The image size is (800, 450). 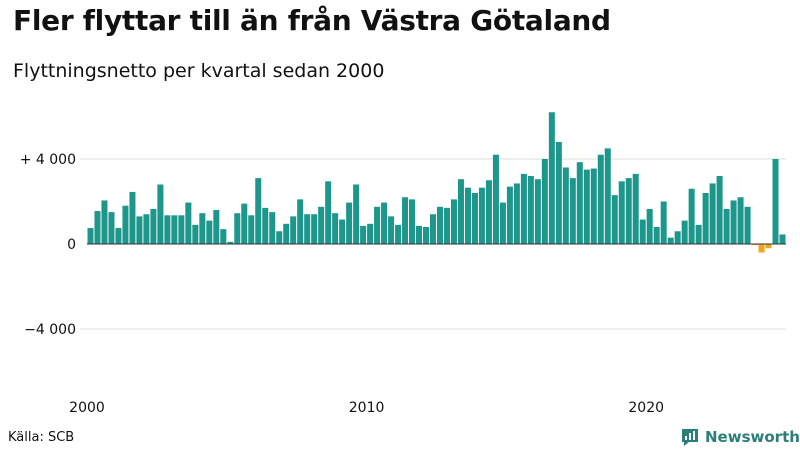 I want to click on y-tick-label: + 4 000, so click(x=48, y=160).